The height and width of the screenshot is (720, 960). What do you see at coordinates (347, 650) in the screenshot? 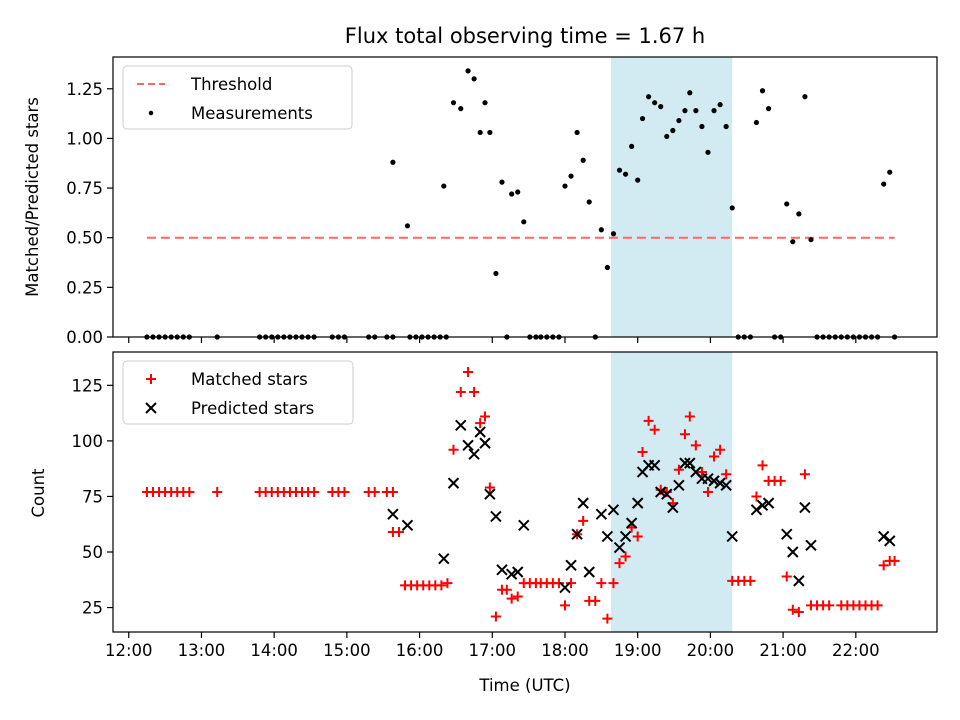
I see `x-tick-label: 15:00` at bounding box center [347, 650].